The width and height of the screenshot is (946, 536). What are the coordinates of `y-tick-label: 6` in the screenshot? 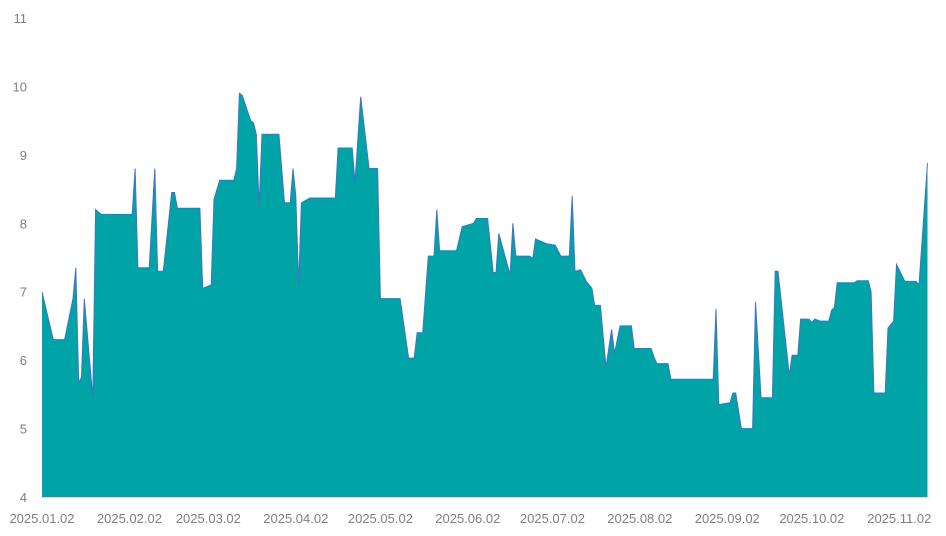 It's located at (23, 360).